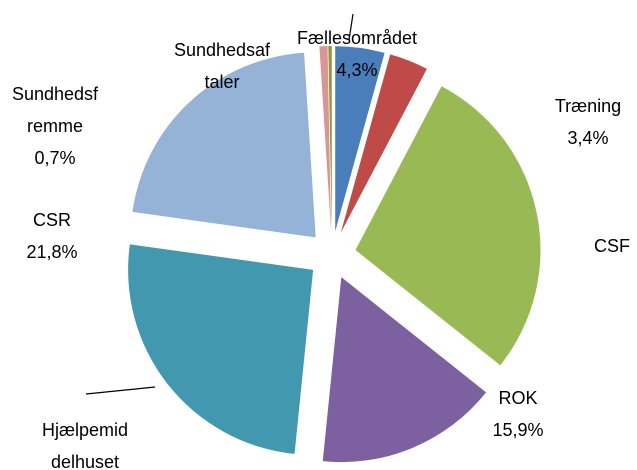  What do you see at coordinates (588, 122) in the screenshot?
I see `data-label: Træning 3,4%` at bounding box center [588, 122].